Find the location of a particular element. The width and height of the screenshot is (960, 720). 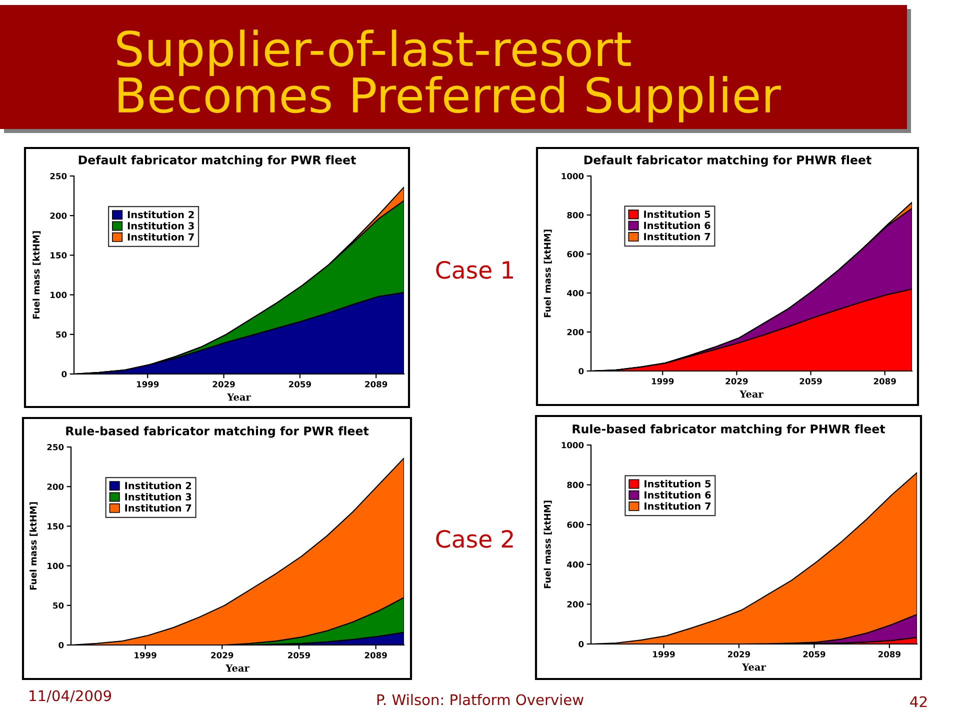

text: Case 2 is located at coordinates (474, 539).